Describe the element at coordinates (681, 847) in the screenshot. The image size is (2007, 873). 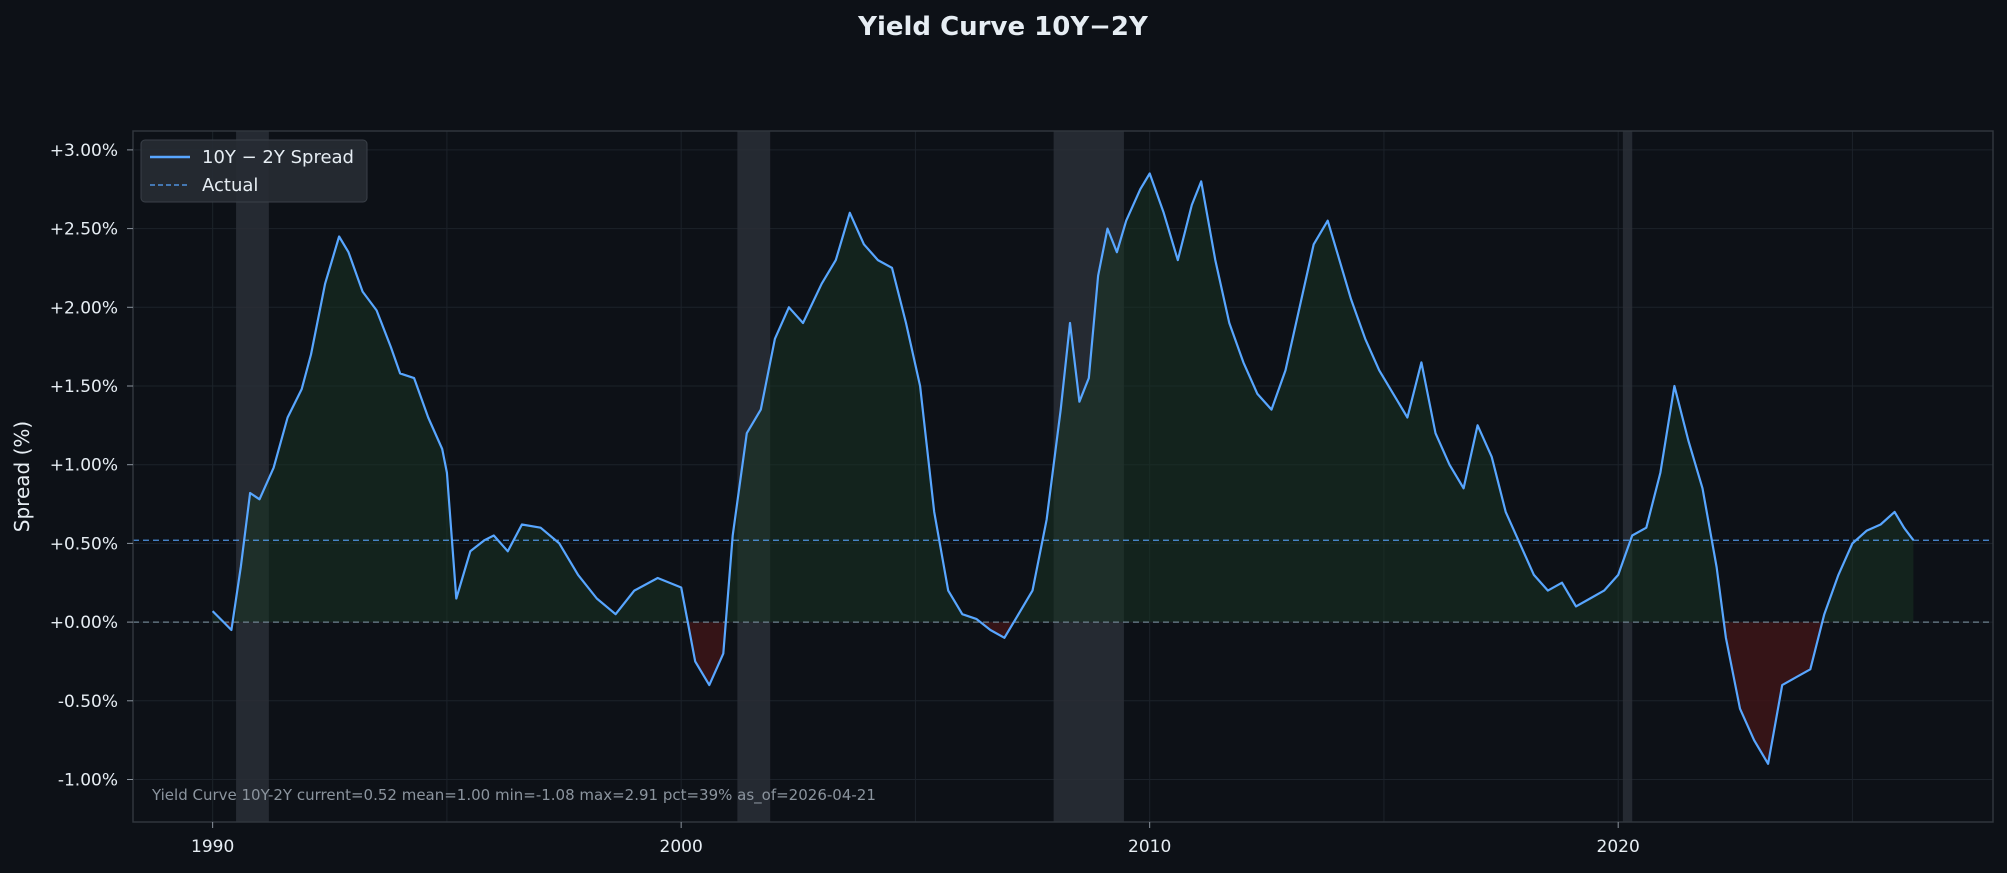
I see `x-tick-label: 2000` at that location.